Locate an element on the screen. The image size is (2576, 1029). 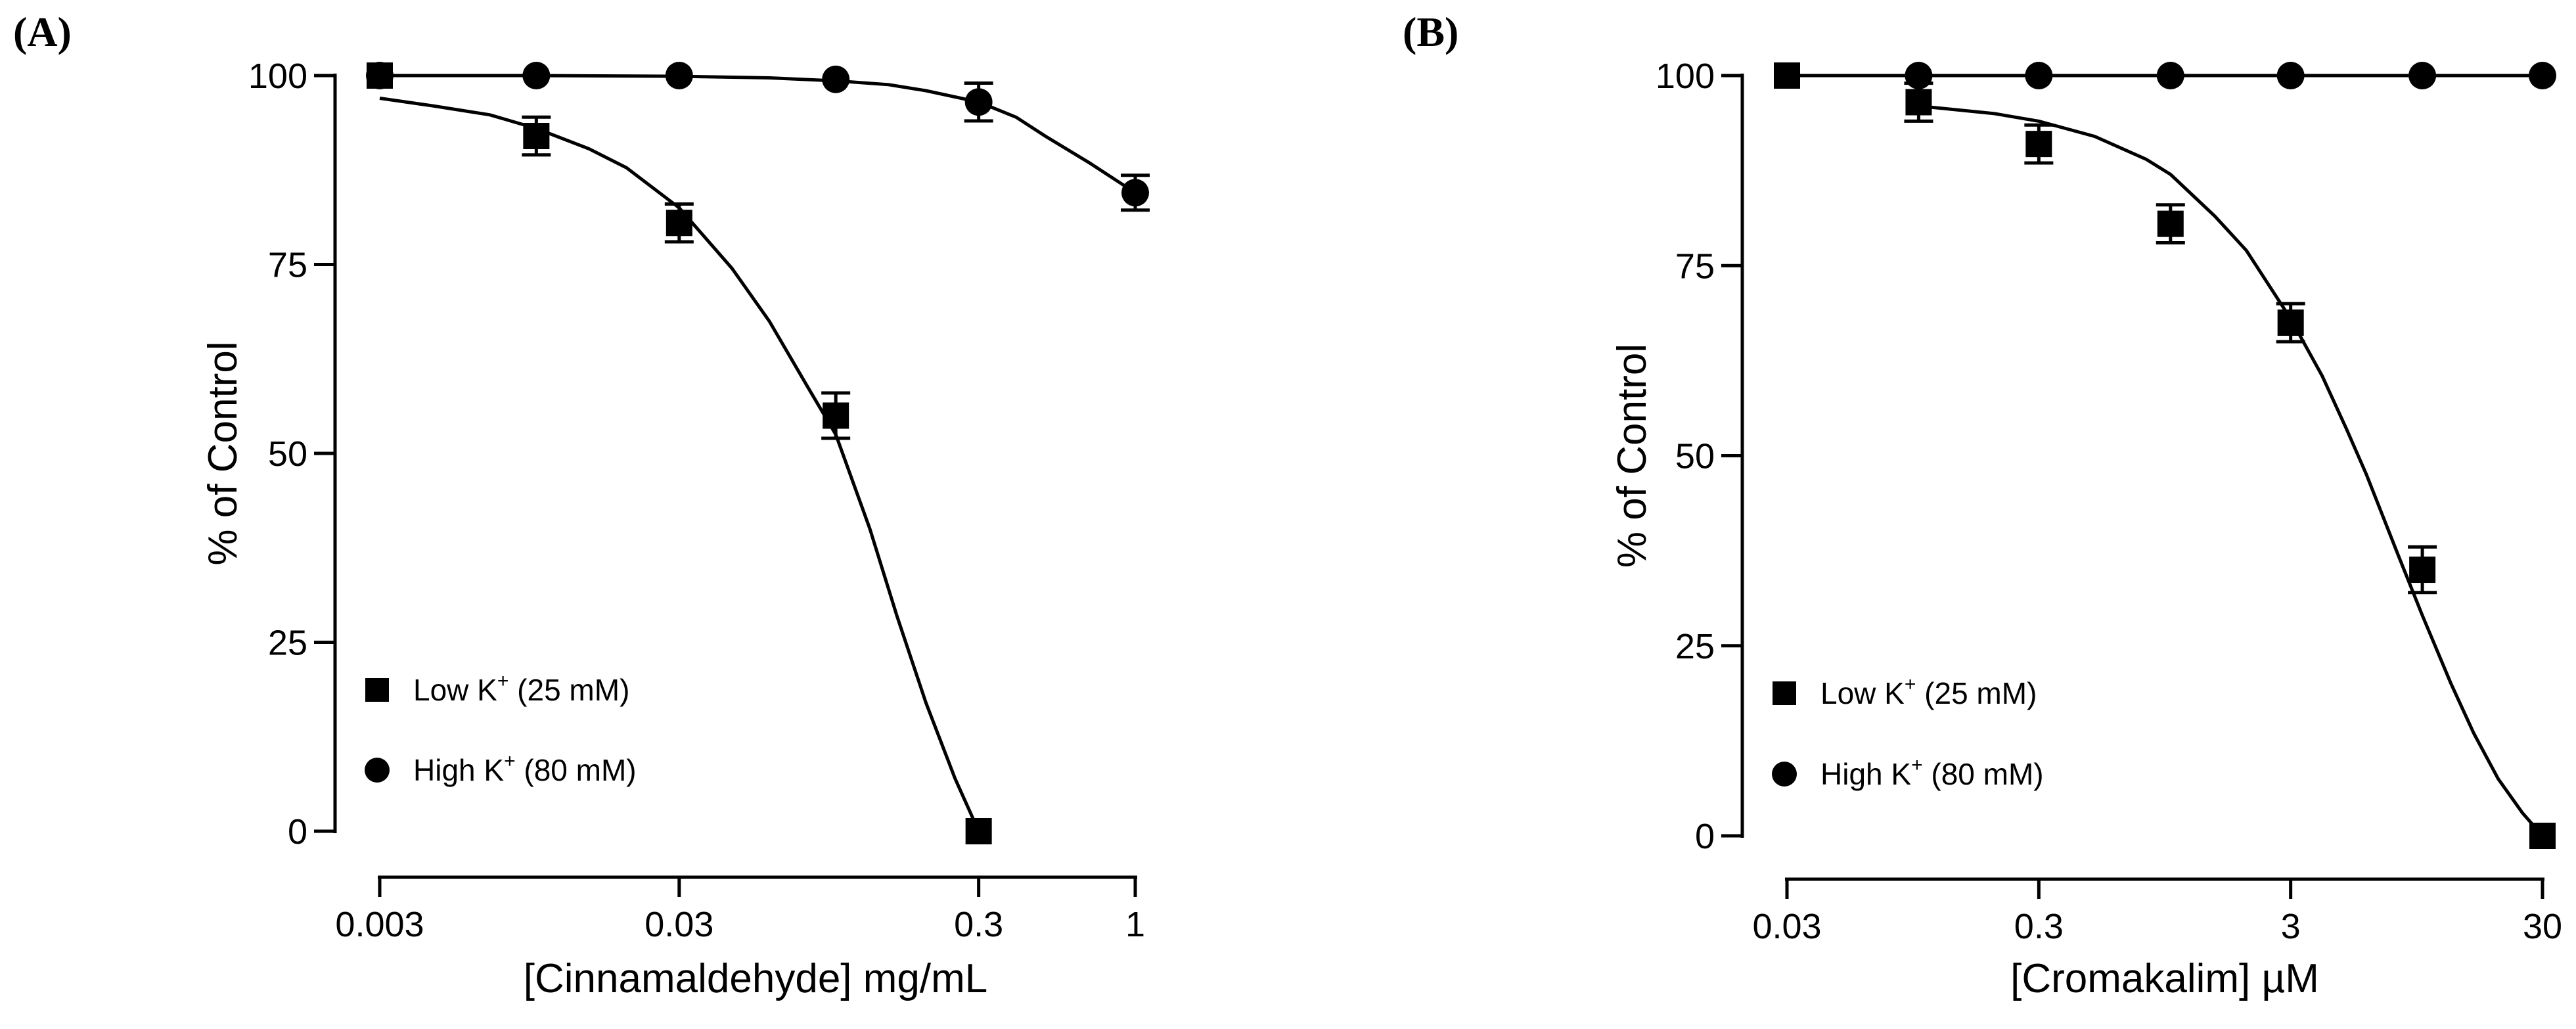
x-tick-label: 1 is located at coordinates (1135, 925).